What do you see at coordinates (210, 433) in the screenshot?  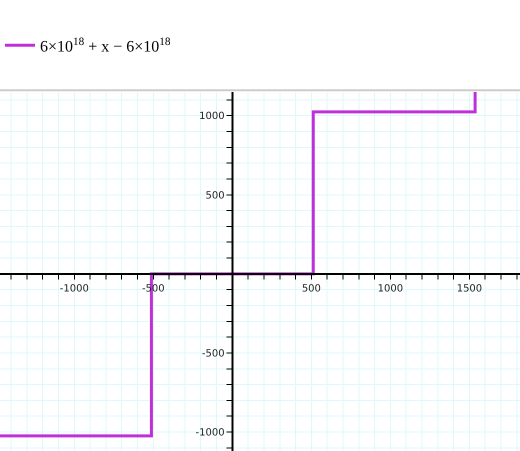 I see `y-tick-label: -1000` at bounding box center [210, 433].